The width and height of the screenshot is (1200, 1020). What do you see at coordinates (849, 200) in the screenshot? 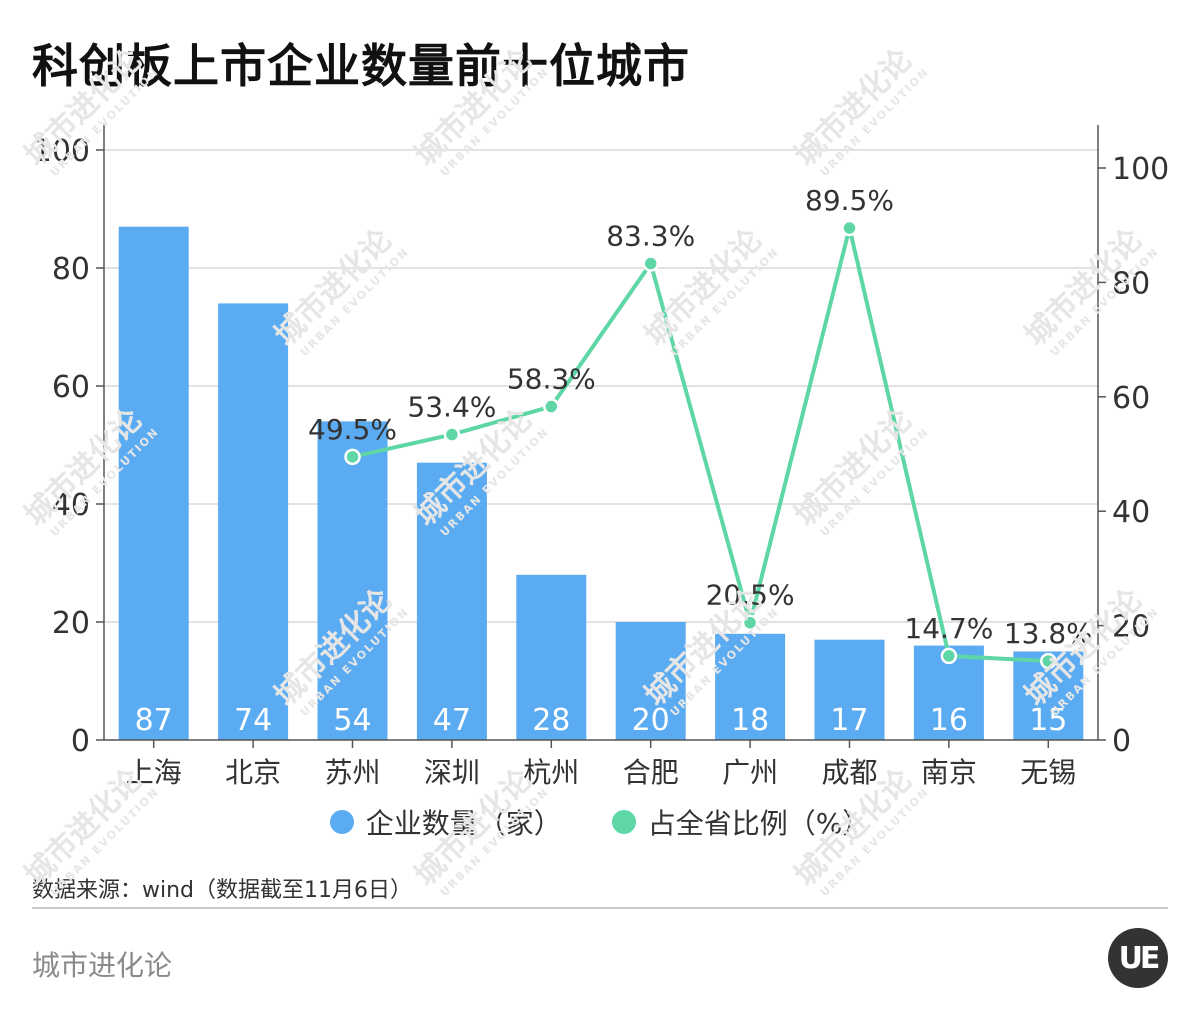
I see `ratio-data-label: 89.5%` at bounding box center [849, 200].